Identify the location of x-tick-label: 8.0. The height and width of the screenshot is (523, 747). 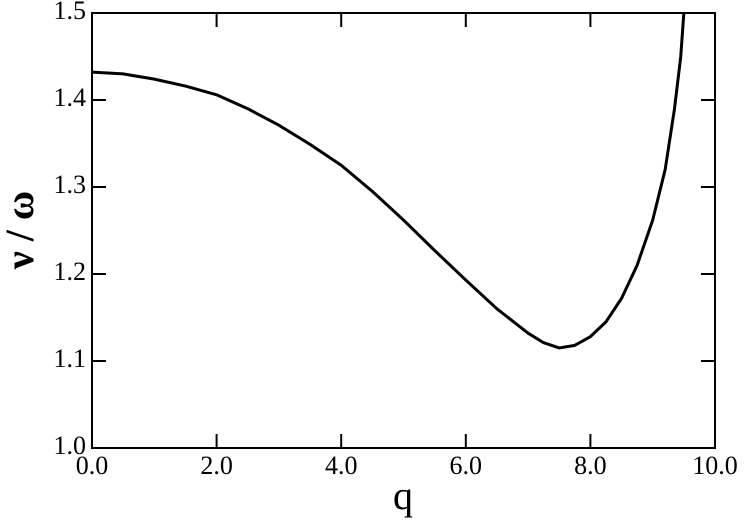
(590, 465).